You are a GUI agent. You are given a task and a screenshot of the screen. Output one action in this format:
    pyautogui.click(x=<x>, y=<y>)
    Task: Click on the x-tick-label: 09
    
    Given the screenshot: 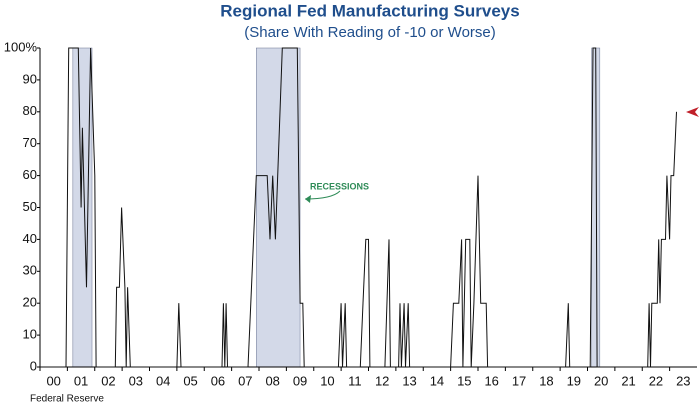 What is the action you would take?
    pyautogui.click(x=300, y=380)
    